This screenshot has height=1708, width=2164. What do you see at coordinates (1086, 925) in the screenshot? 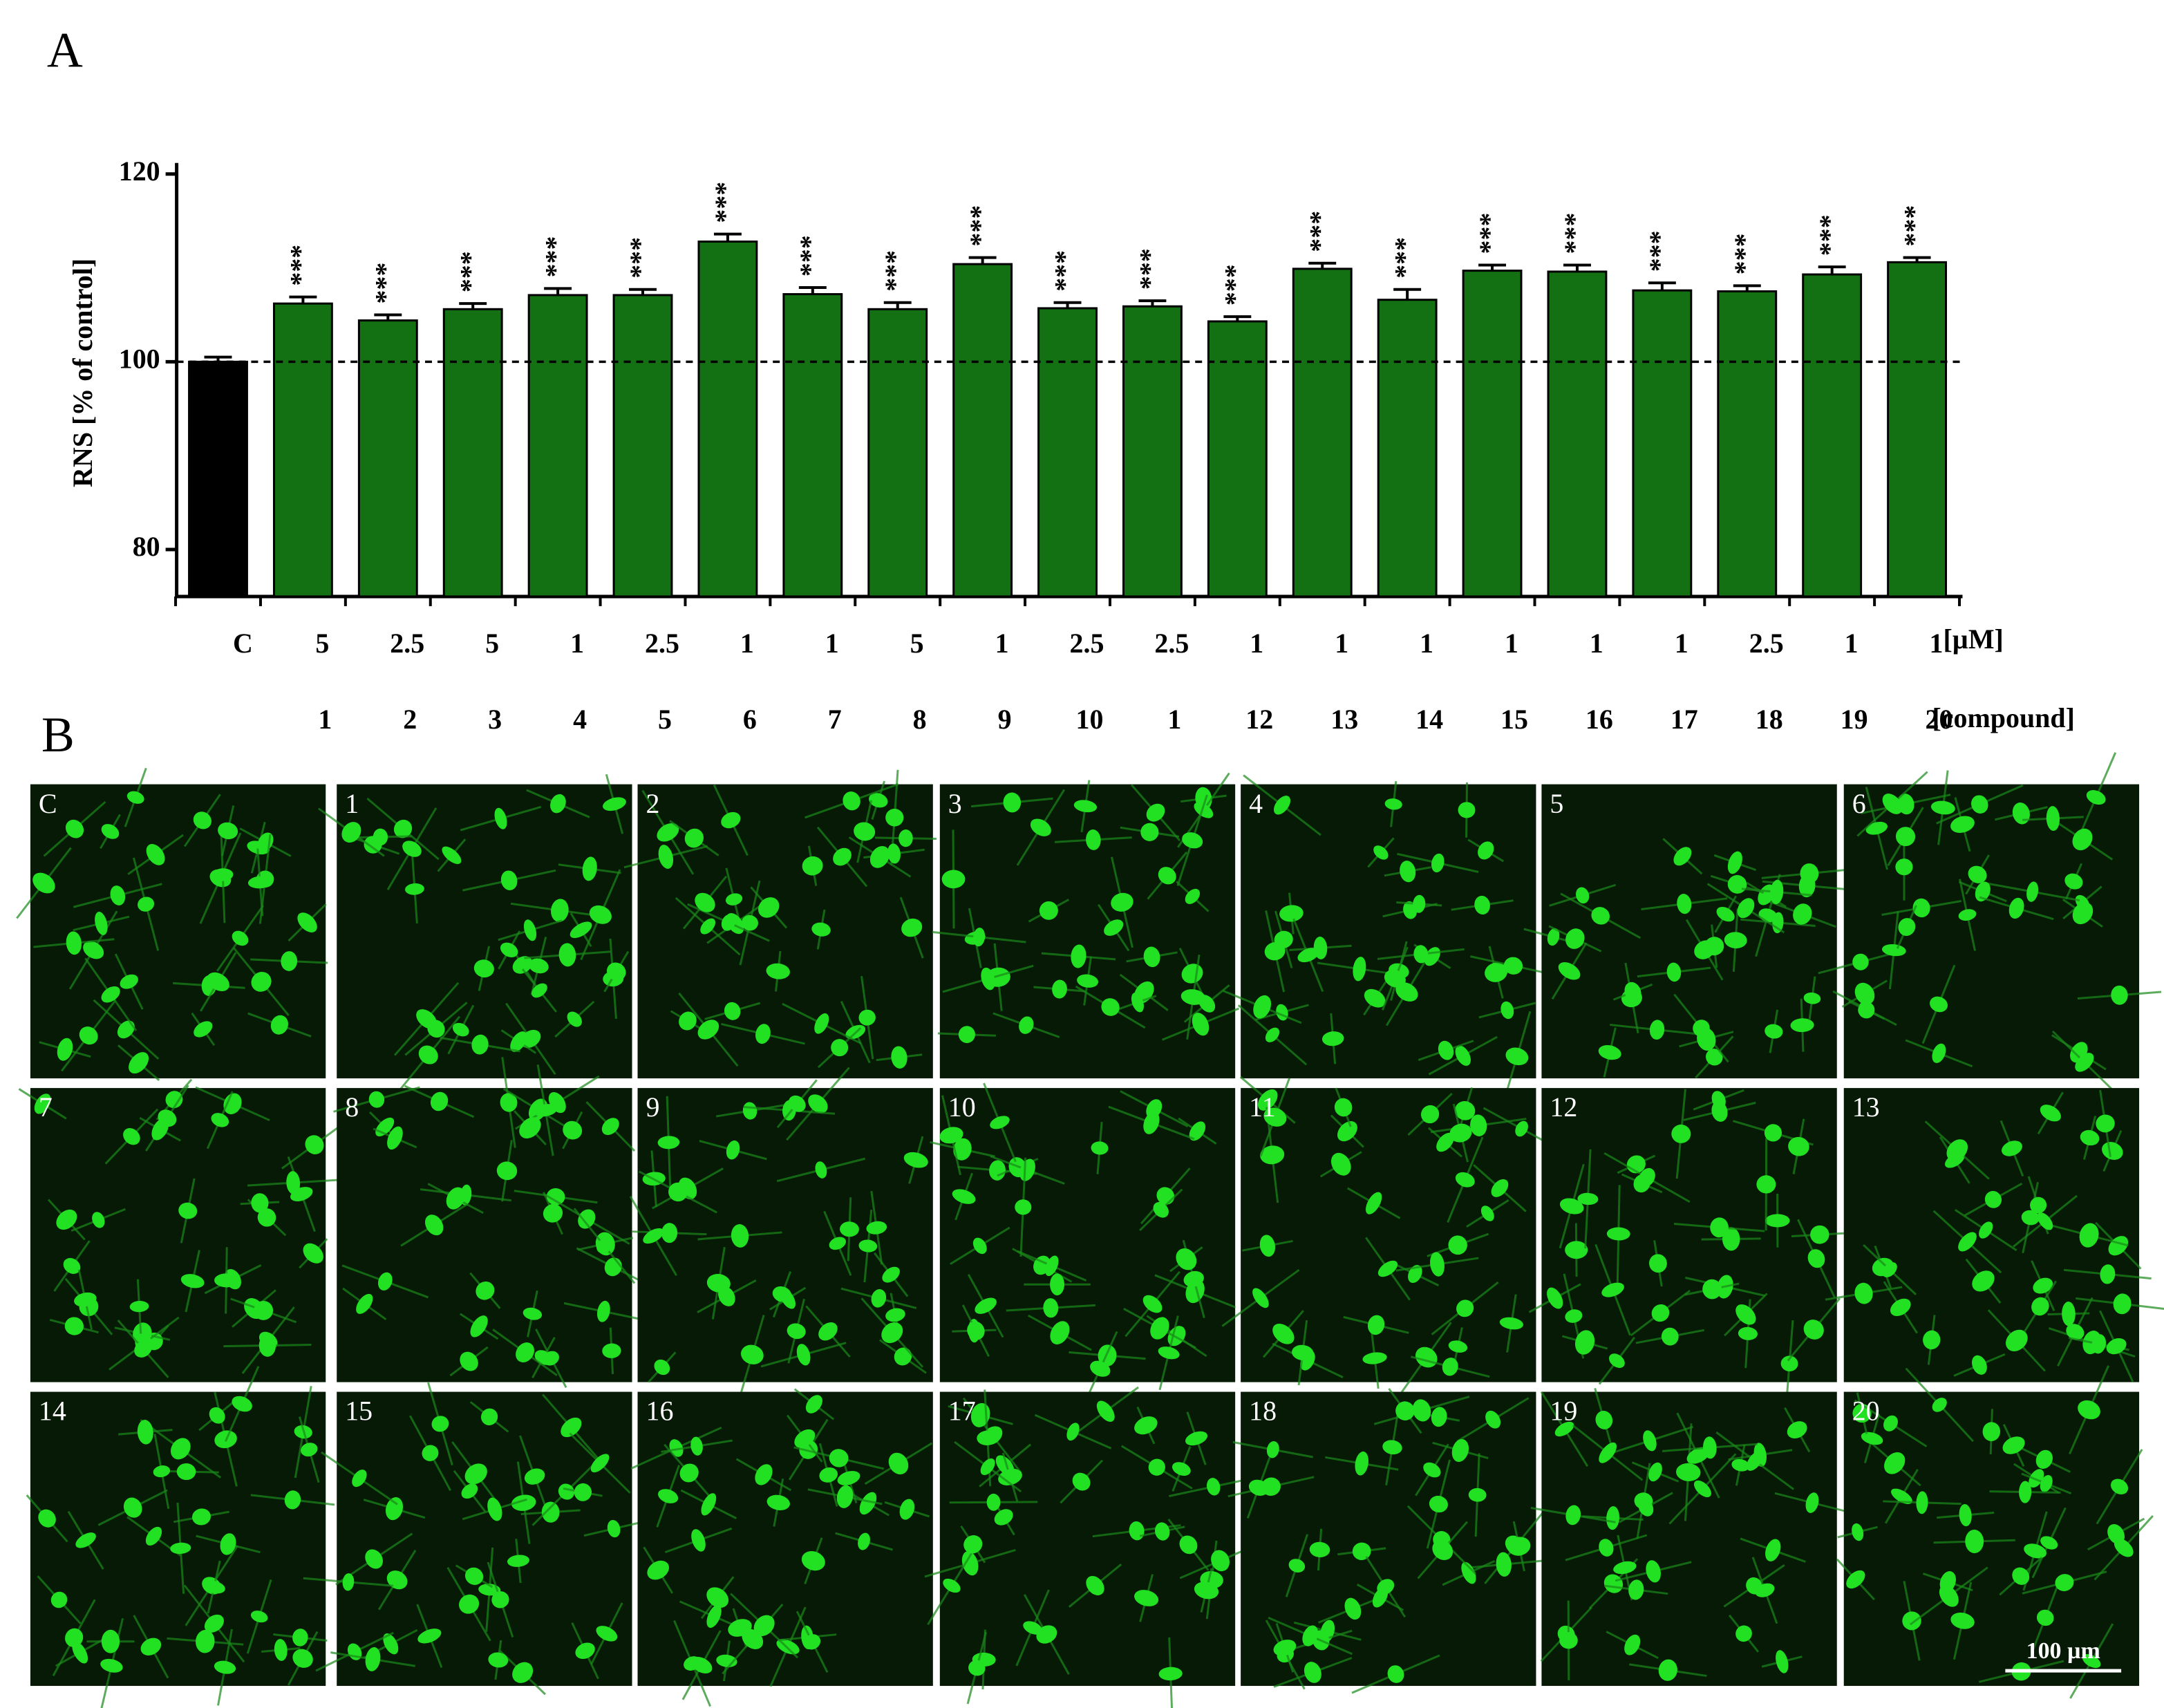
I see `micrograph: 3` at bounding box center [1086, 925].